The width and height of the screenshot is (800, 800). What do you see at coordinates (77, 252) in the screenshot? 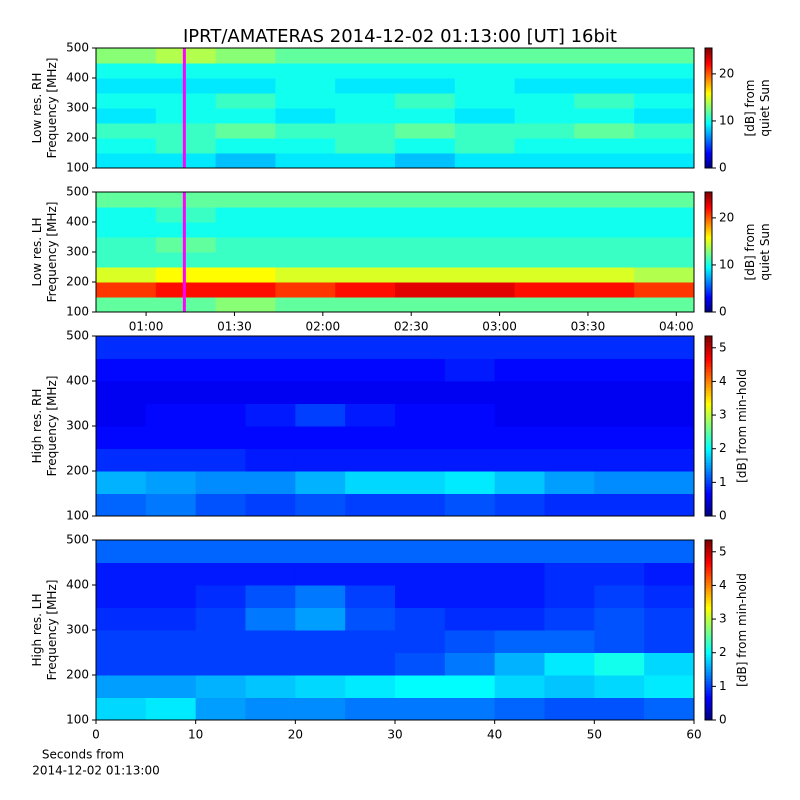
I see `y-tick-label: 300` at bounding box center [77, 252].